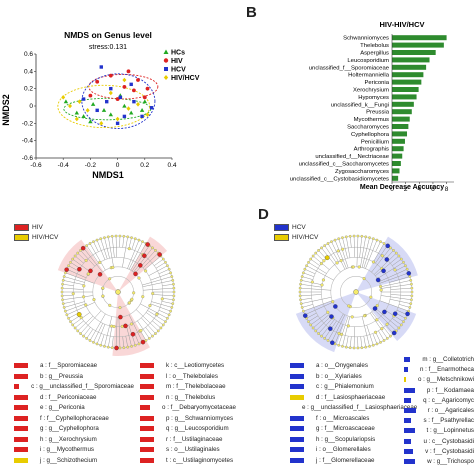 This screenshot has width=474, height=474. I want to click on legend-item: HIV, so click(36, 227).